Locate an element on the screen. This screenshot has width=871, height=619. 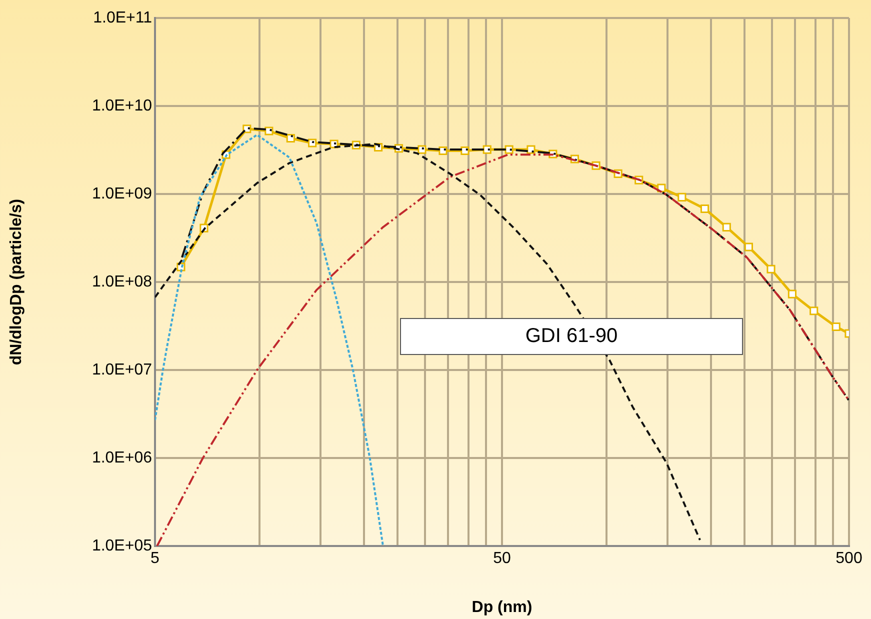
label-box: GDI 61-90 is located at coordinates (571, 336).